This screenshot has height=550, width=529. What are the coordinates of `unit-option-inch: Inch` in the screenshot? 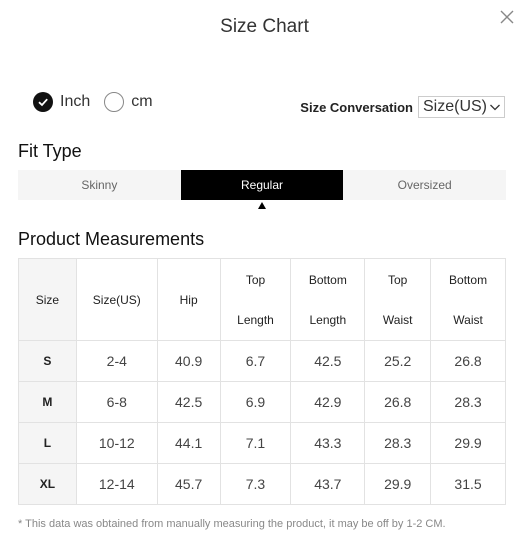 It's located at (61, 102).